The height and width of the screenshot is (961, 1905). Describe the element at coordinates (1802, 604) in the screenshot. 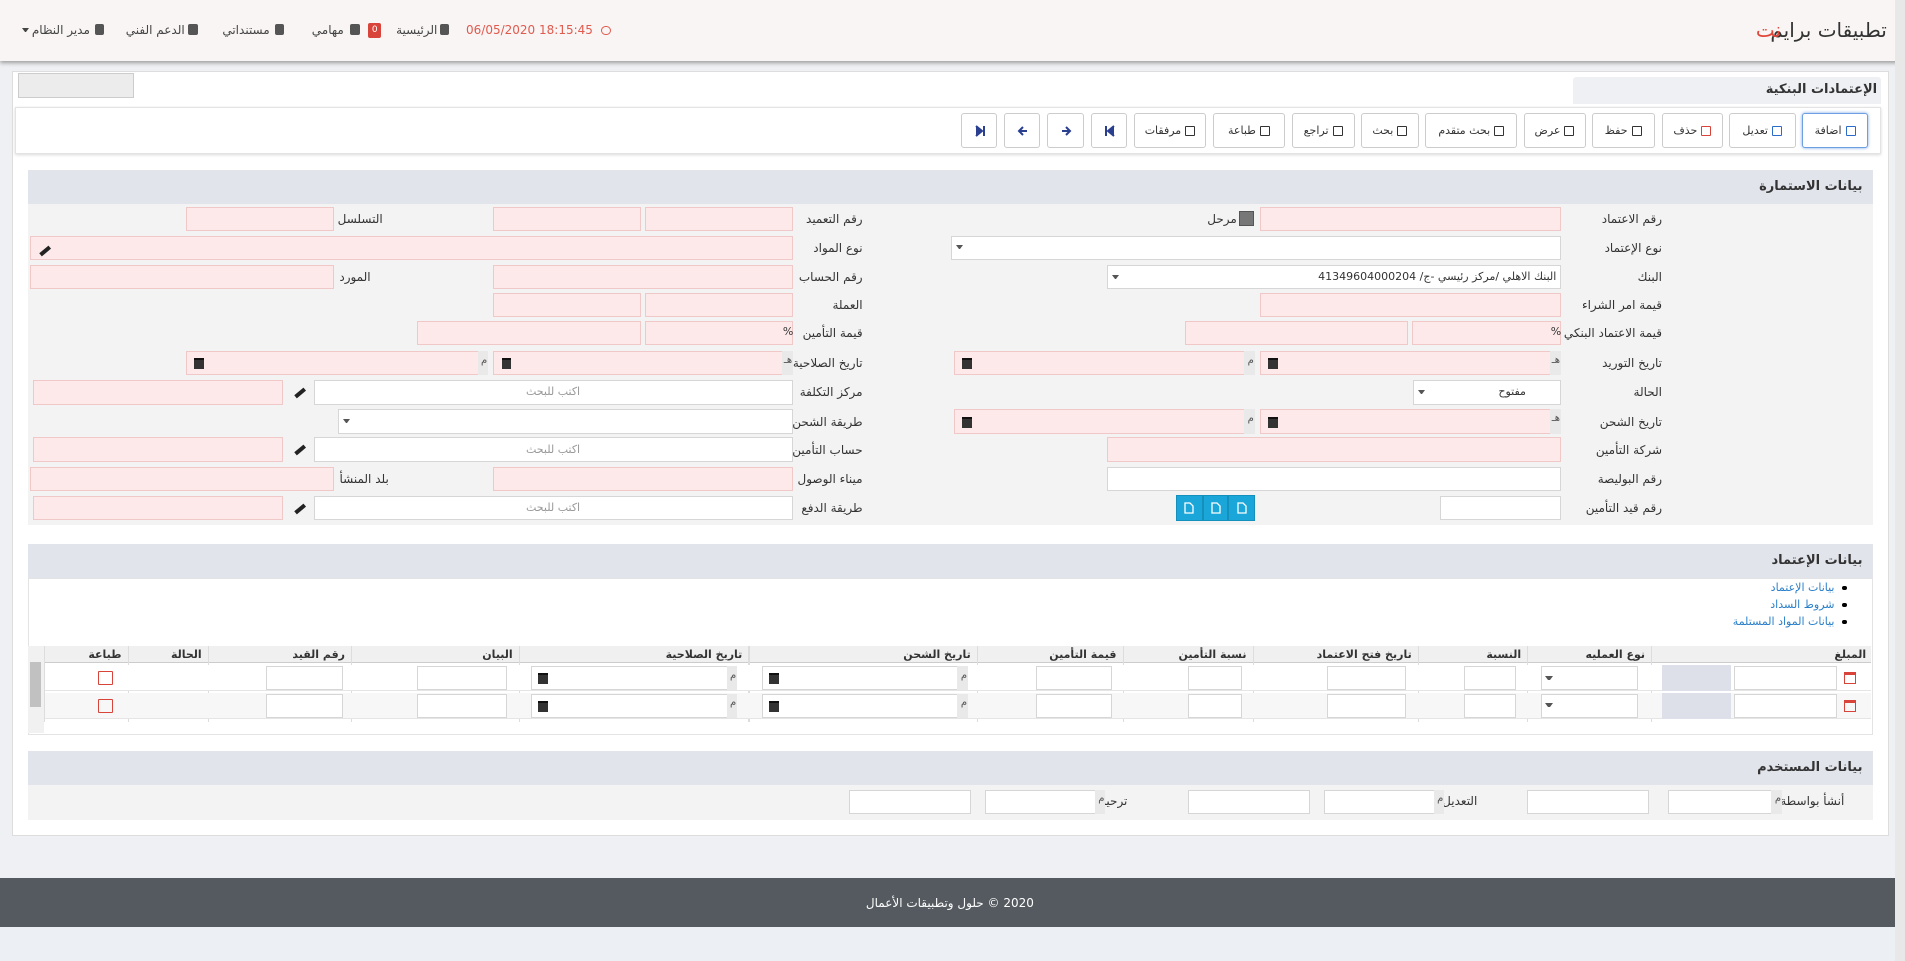

I see `tab-link: شروط السداد` at that location.